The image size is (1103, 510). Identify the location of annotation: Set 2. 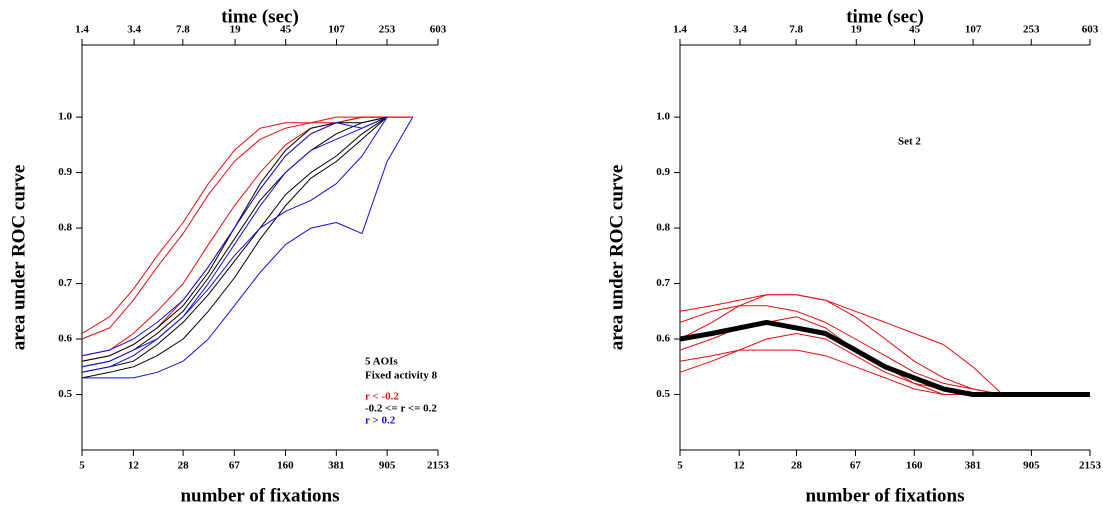
(909, 142).